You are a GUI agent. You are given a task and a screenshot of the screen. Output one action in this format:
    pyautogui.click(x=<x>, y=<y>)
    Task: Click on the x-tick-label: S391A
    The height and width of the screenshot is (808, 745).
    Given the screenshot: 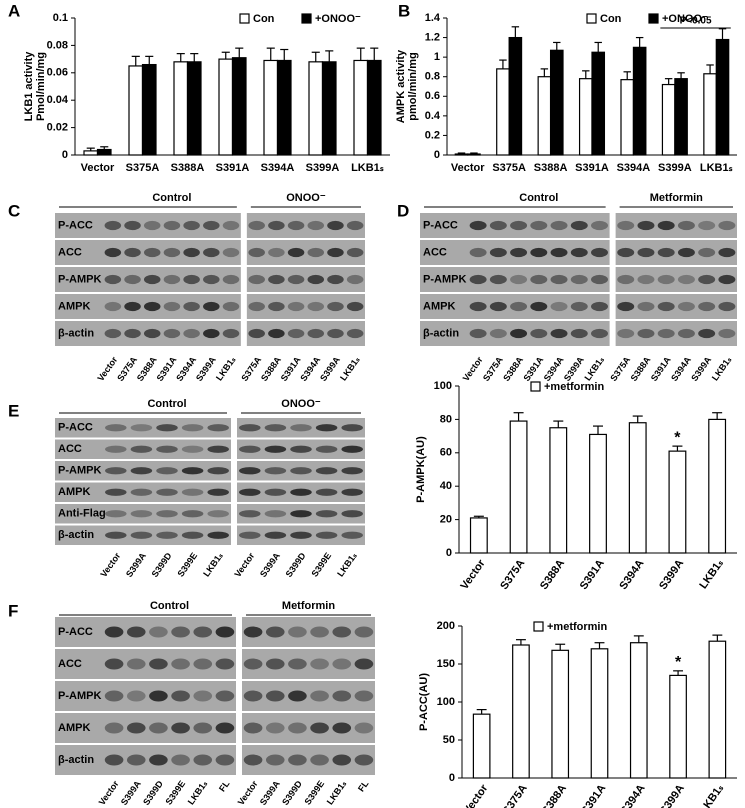 What is the action you would take?
    pyautogui.click(x=593, y=795)
    